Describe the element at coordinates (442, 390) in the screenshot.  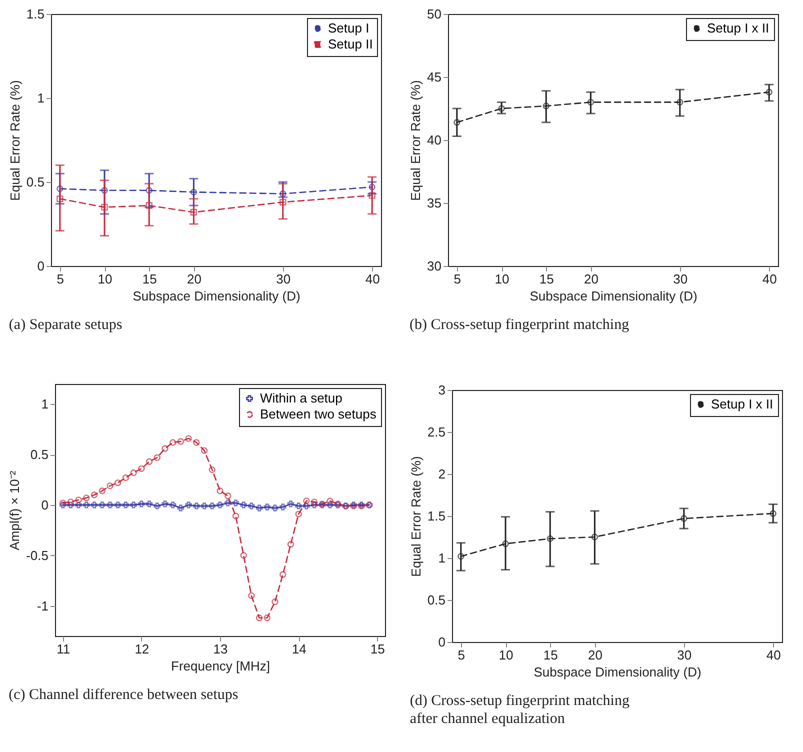
I see `y-tick-label: 3` at that location.